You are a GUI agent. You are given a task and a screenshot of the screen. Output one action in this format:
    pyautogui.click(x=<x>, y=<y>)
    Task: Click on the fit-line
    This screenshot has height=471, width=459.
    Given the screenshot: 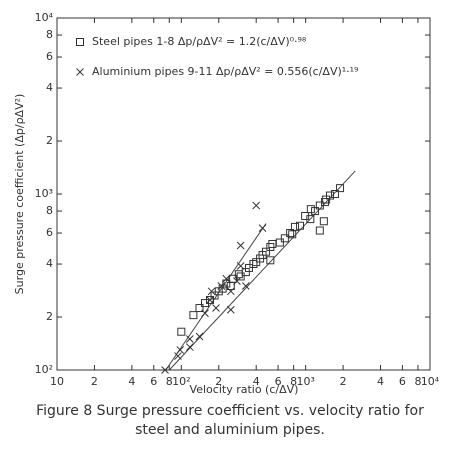 What is the action you would take?
    pyautogui.click(x=216, y=297)
    